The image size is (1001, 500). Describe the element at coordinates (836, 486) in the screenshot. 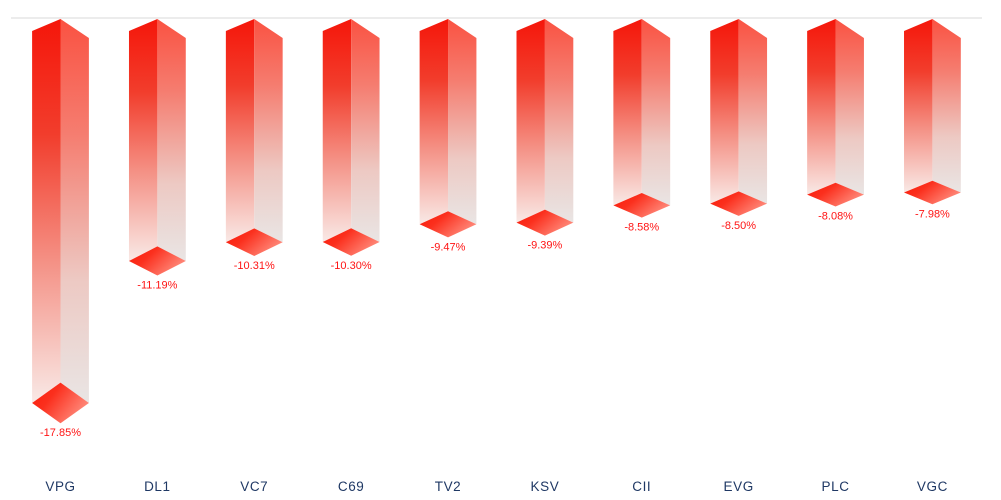

I see `bar-category-label: PLC` at that location.